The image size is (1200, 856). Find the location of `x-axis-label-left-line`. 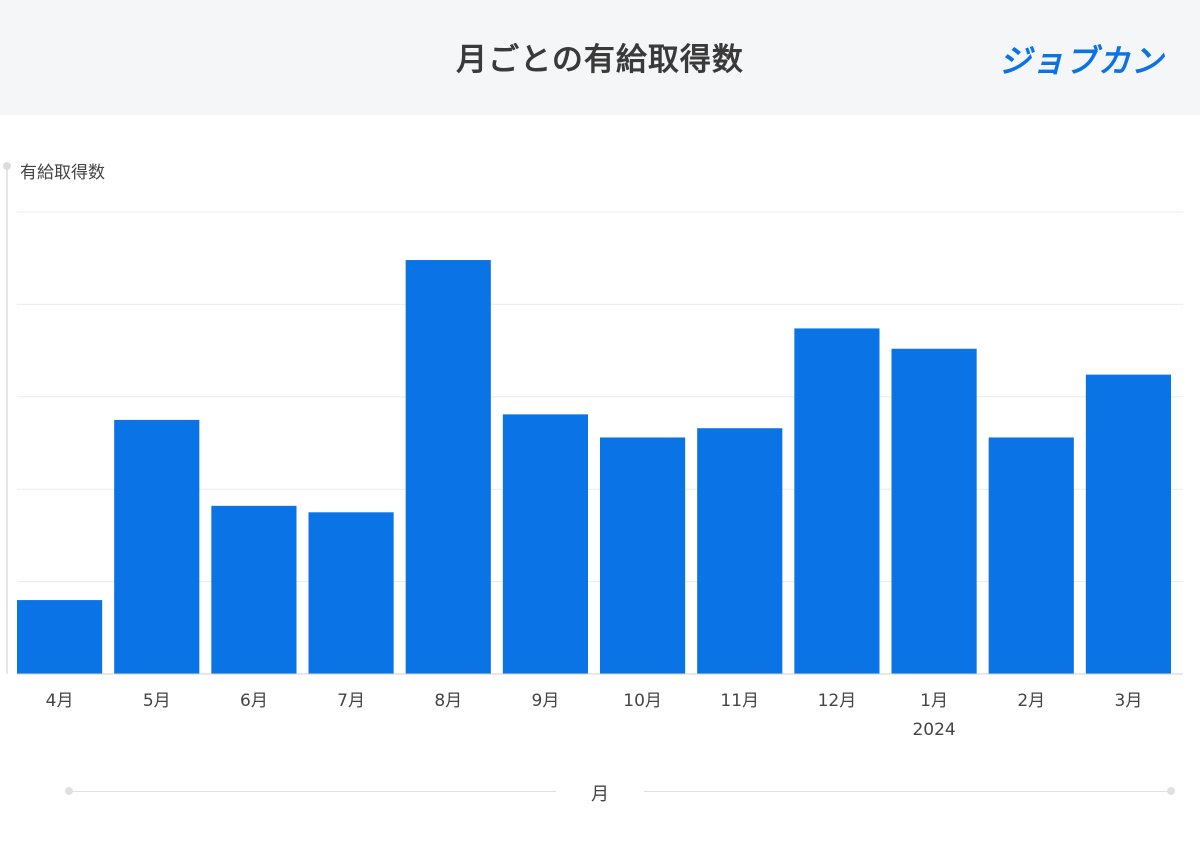

x-axis-label-left-line is located at coordinates (314, 791).